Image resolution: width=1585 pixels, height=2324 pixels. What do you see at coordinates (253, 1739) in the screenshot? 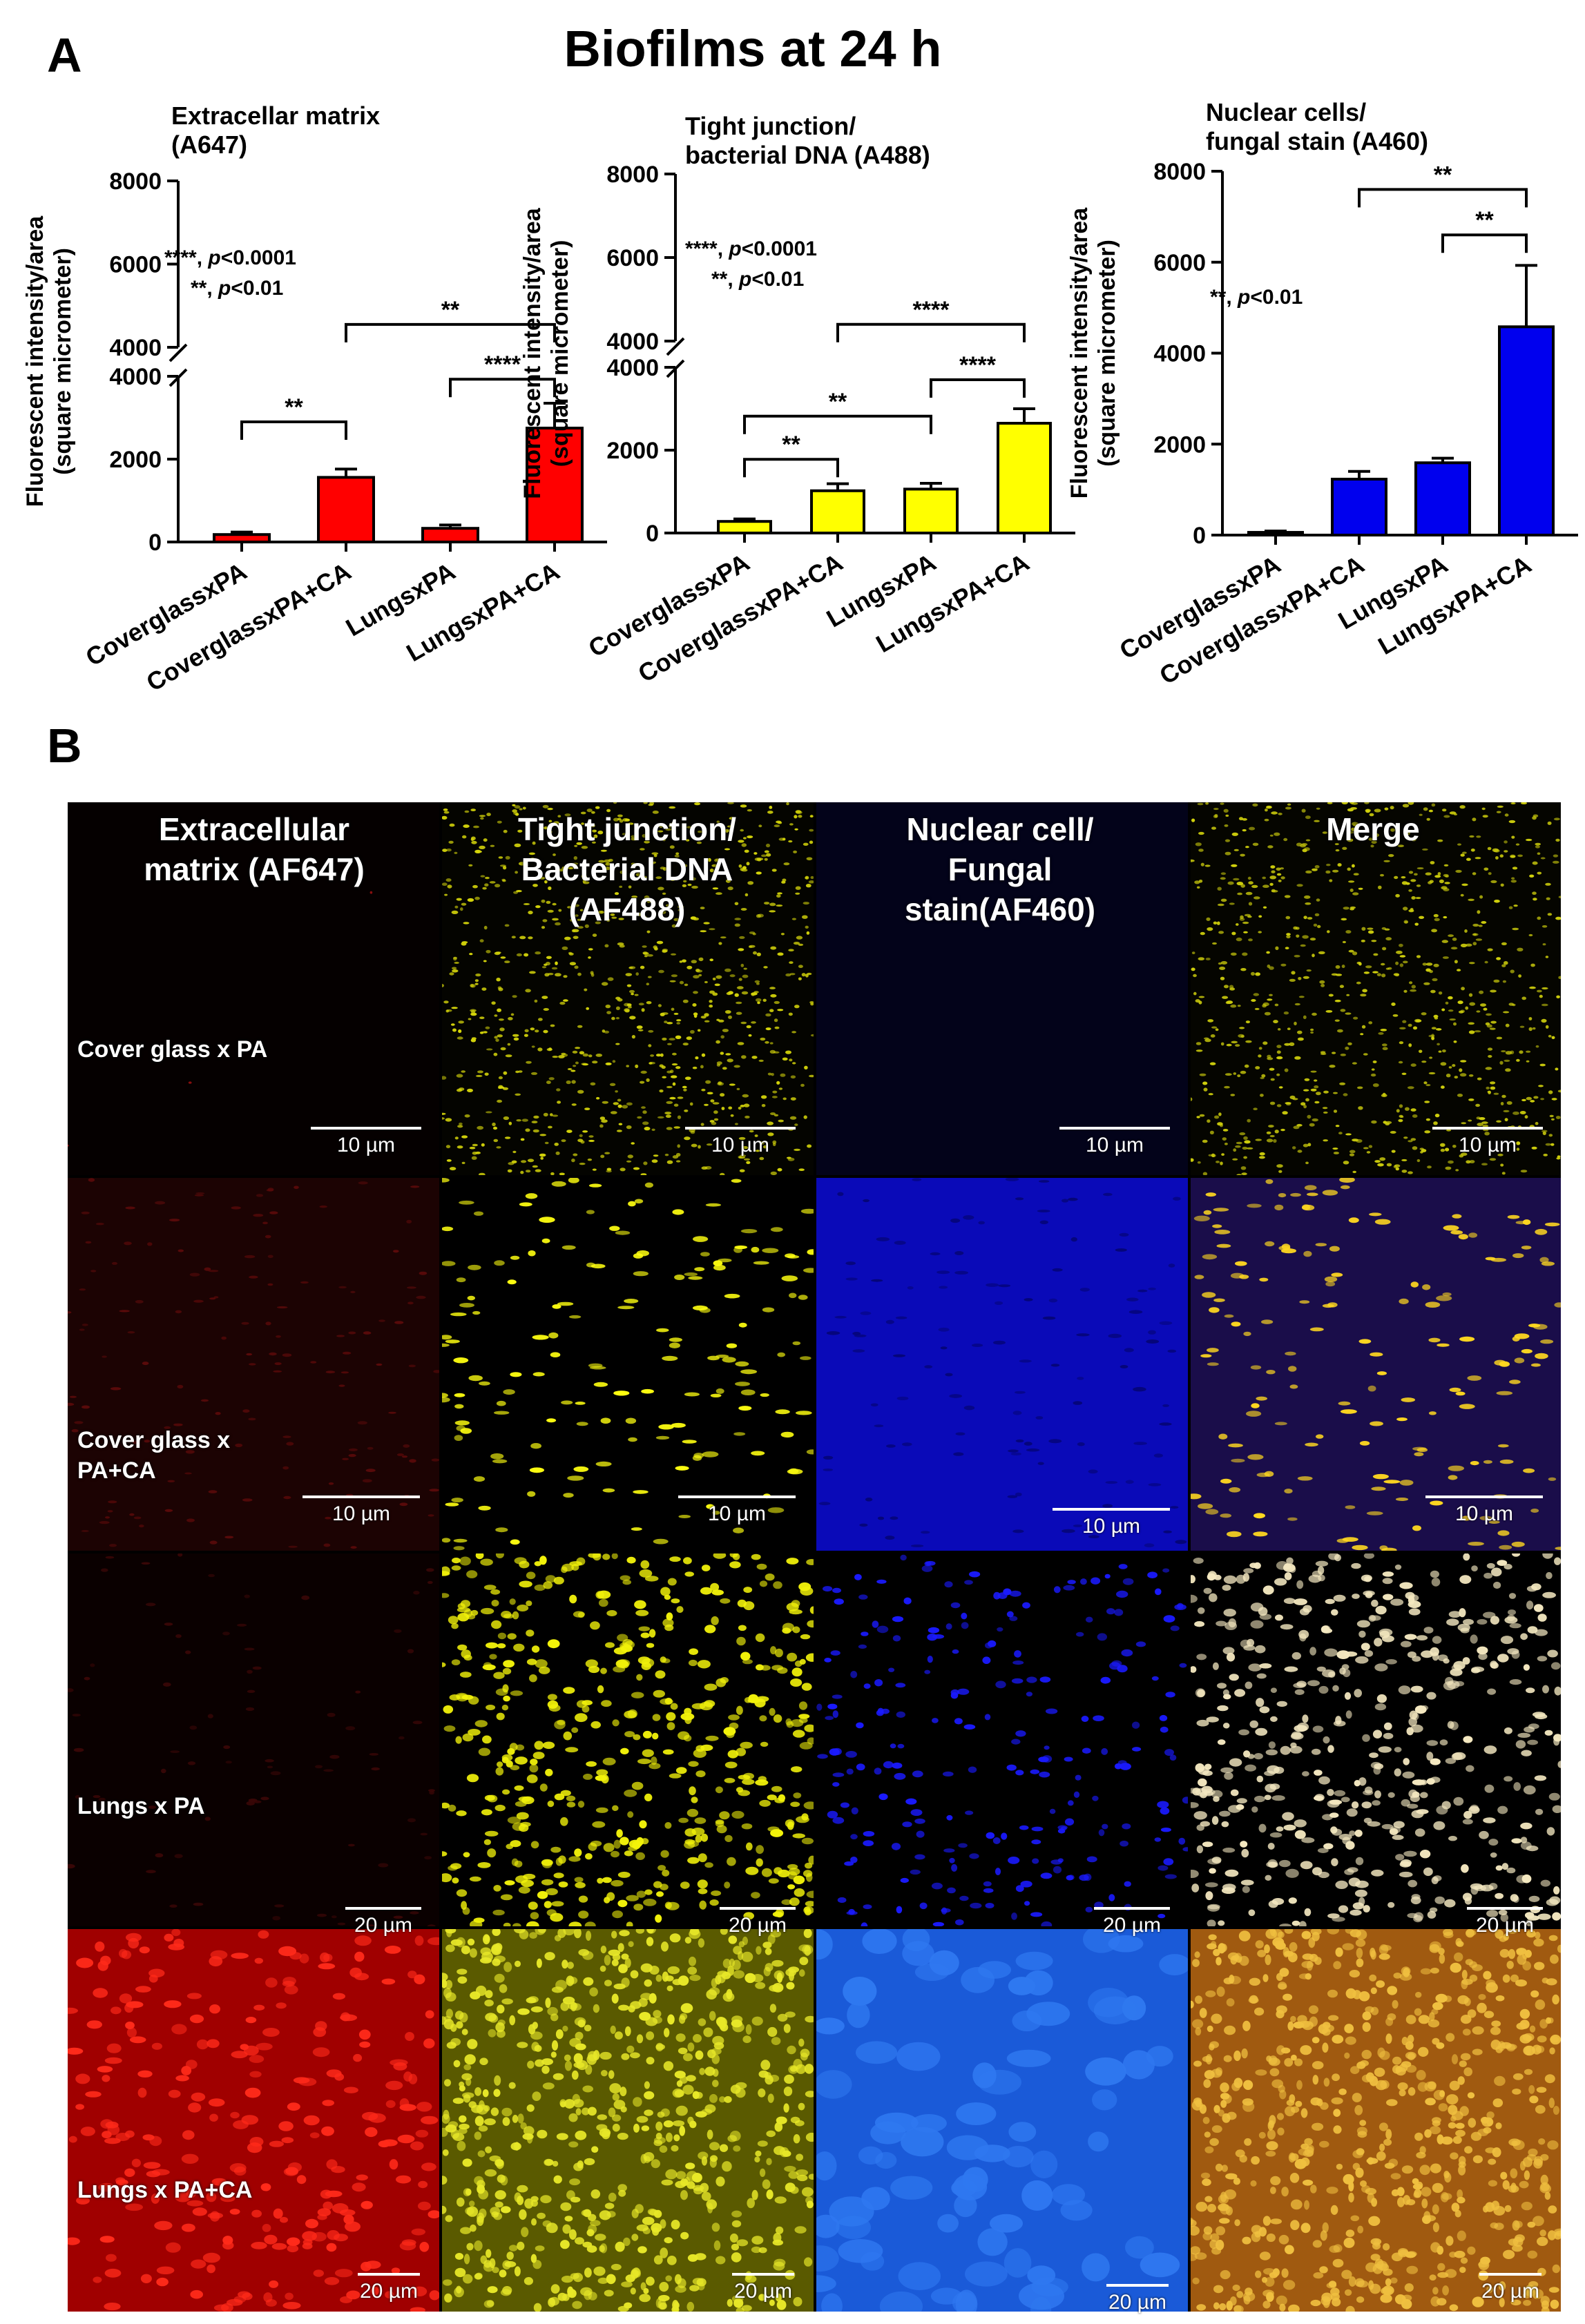
I see `micrograph-background` at bounding box center [253, 1739].